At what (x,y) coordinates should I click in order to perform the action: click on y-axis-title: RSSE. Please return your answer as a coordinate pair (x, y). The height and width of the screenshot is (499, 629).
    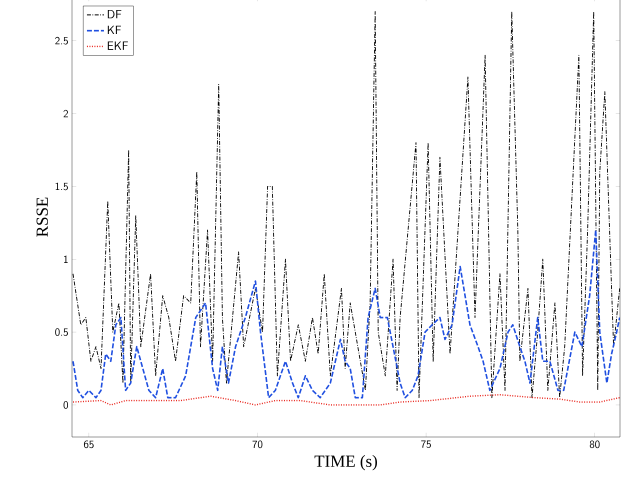
    Looking at the image, I should click on (42, 217).